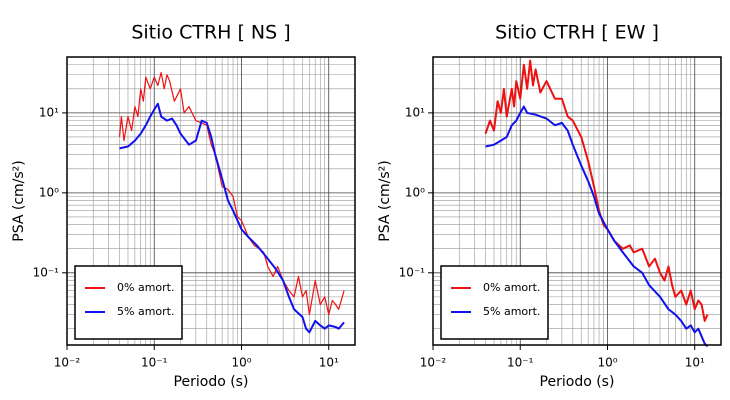  What do you see at coordinates (210, 33) in the screenshot?
I see `chart-title: Sitio CTRH [ NS ]` at bounding box center [210, 33].